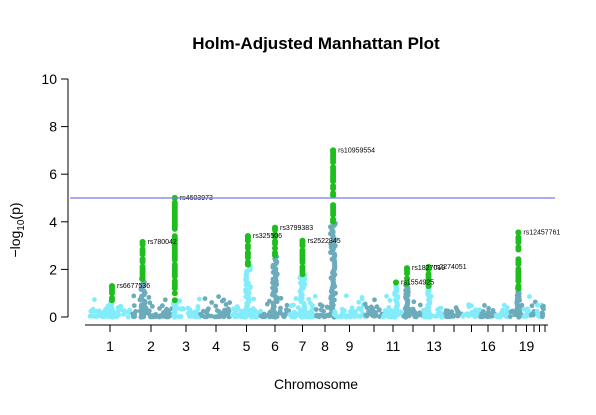 The height and width of the screenshot is (415, 596). Describe the element at coordinates (247, 346) in the screenshot. I see `x-tick-label: 5` at that location.